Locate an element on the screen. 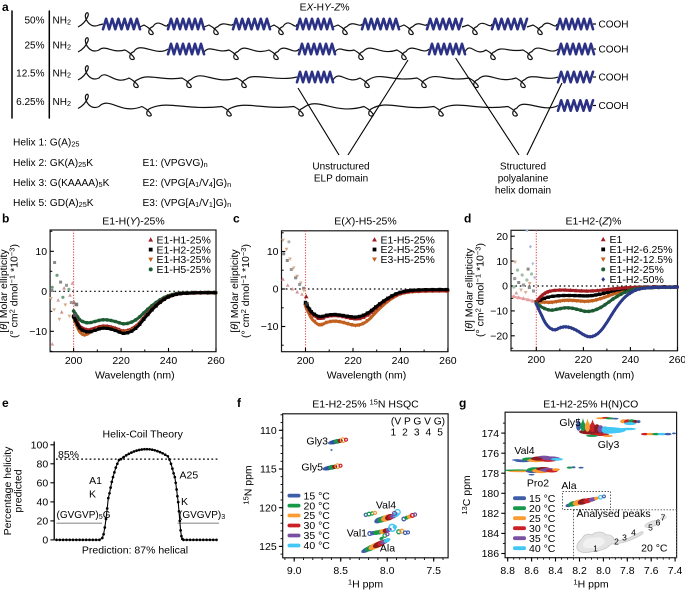  svg-text: g is located at coordinates (462, 403).